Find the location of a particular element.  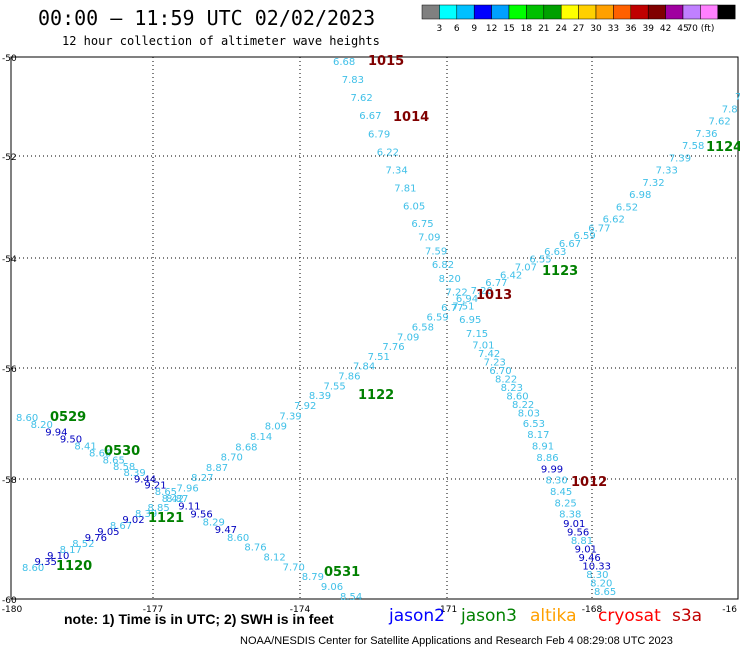

wave-height-label: 8.38 is located at coordinates (570, 515).